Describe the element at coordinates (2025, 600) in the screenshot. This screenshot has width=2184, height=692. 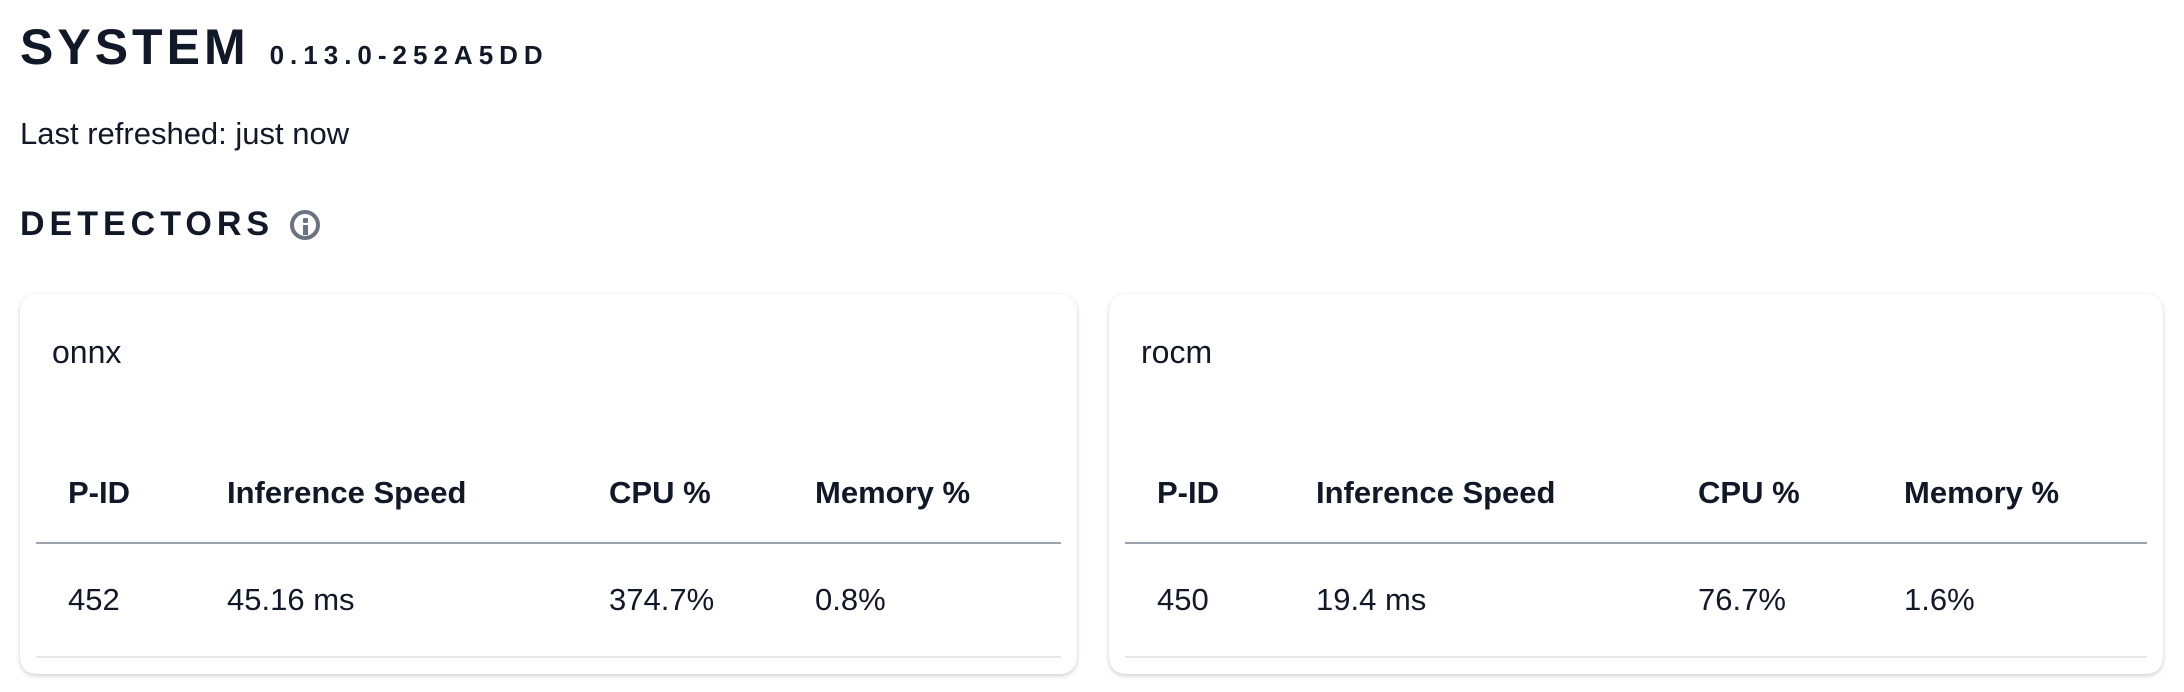
I see `memory-cell: 1.6%` at that location.